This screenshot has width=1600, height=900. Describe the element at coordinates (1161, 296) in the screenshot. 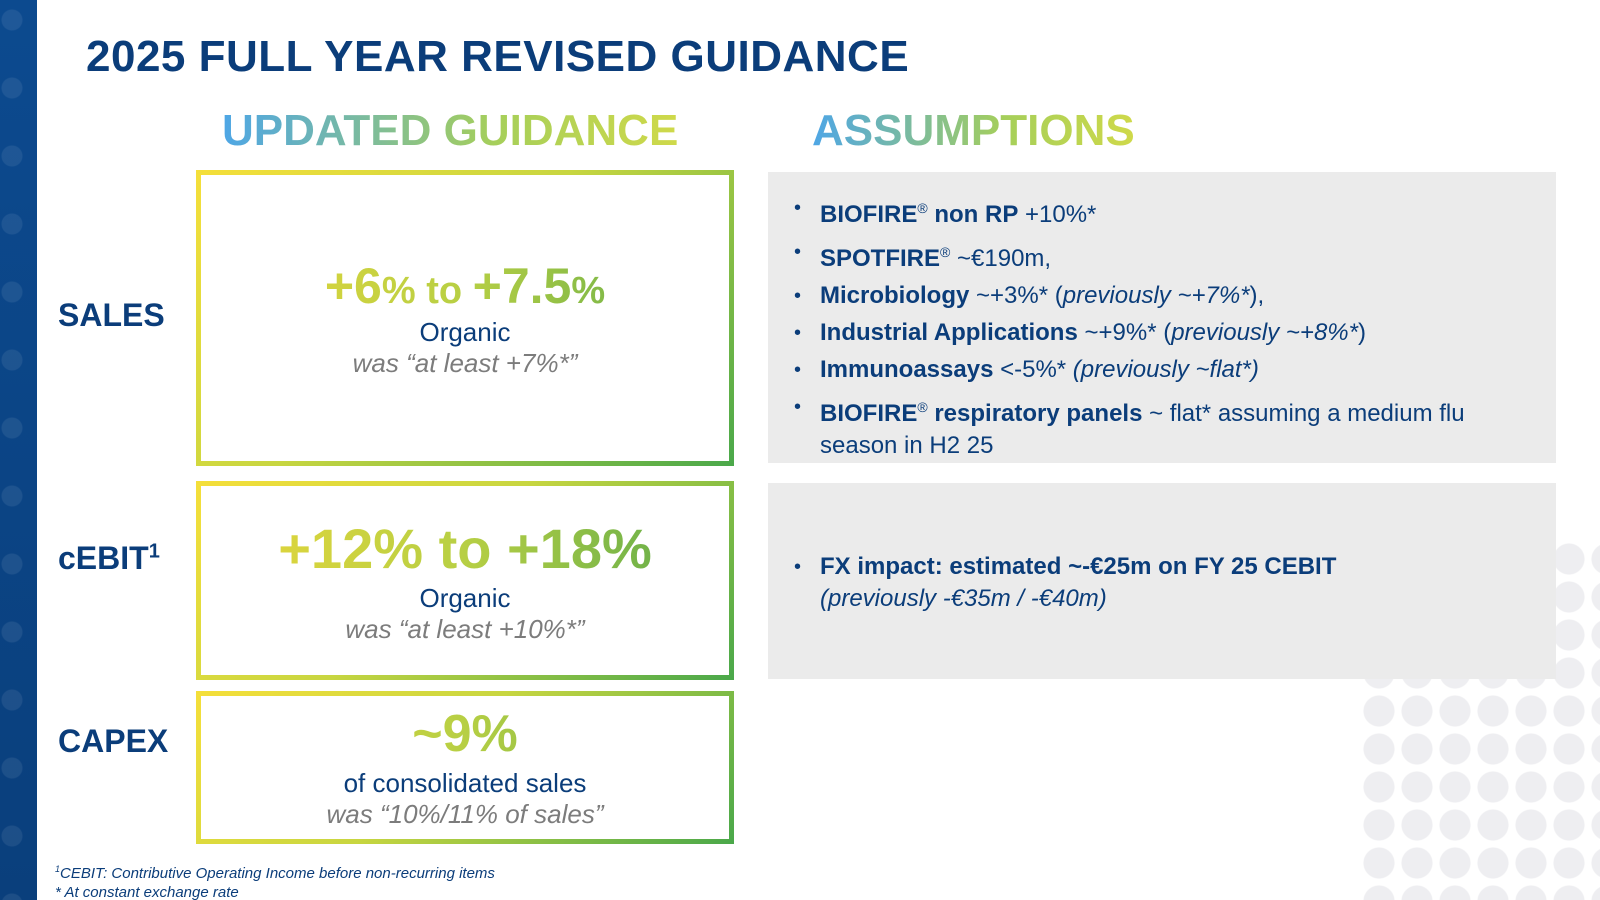

I see `list-item: Microbiology ~+3%* (previously ~+7%*),` at that location.